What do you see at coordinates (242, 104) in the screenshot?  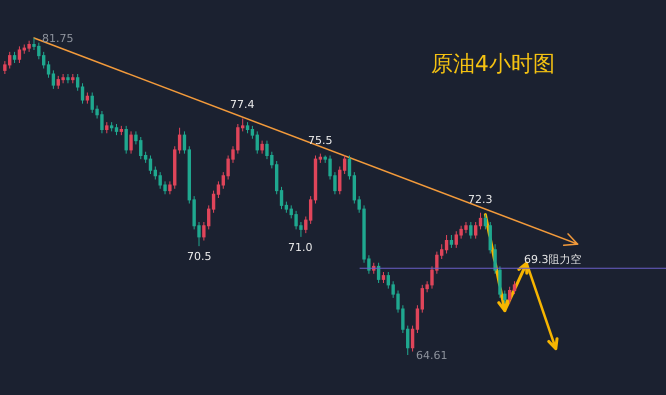 I see `annotation: 77.4` at bounding box center [242, 104].